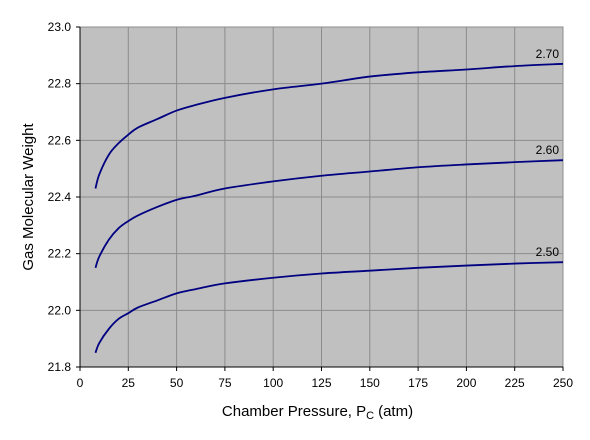 The height and width of the screenshot is (440, 590). What do you see at coordinates (80, 383) in the screenshot?
I see `x-tick-label: 0` at bounding box center [80, 383].